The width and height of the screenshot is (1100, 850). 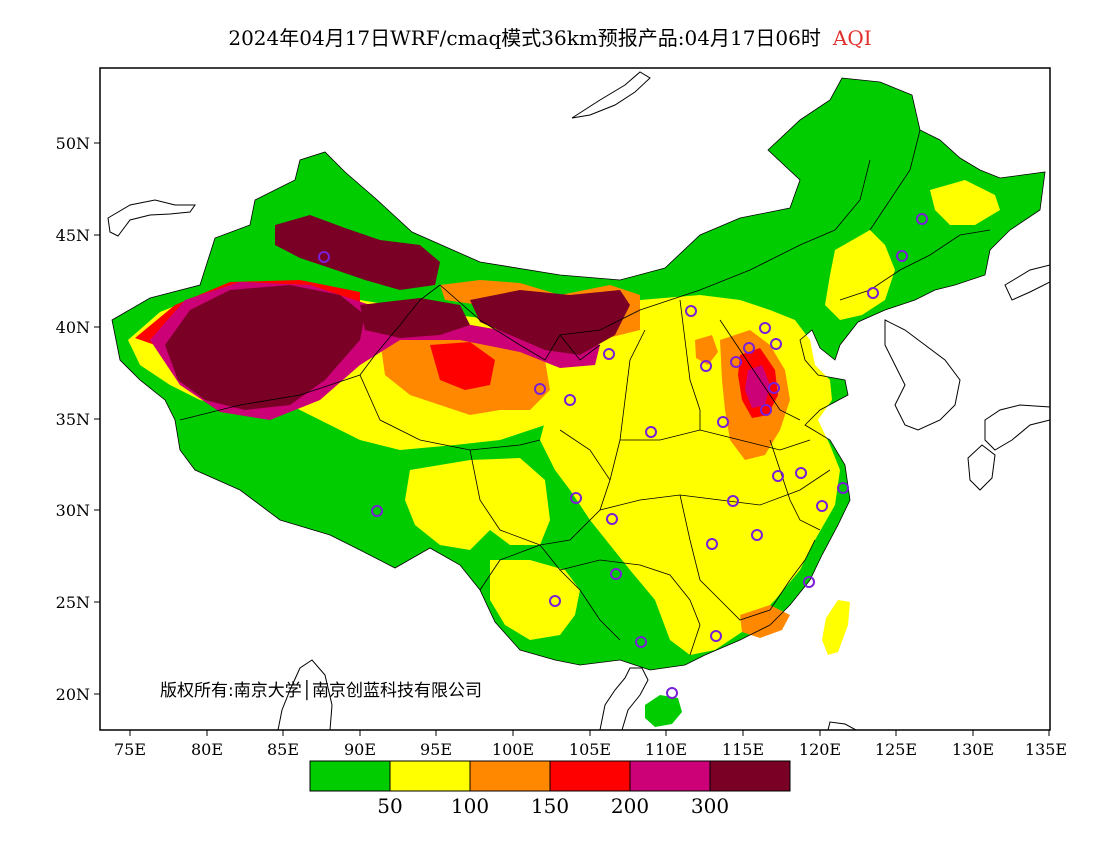 What do you see at coordinates (981, 467) in the screenshot?
I see `kyushu-outline` at bounding box center [981, 467].